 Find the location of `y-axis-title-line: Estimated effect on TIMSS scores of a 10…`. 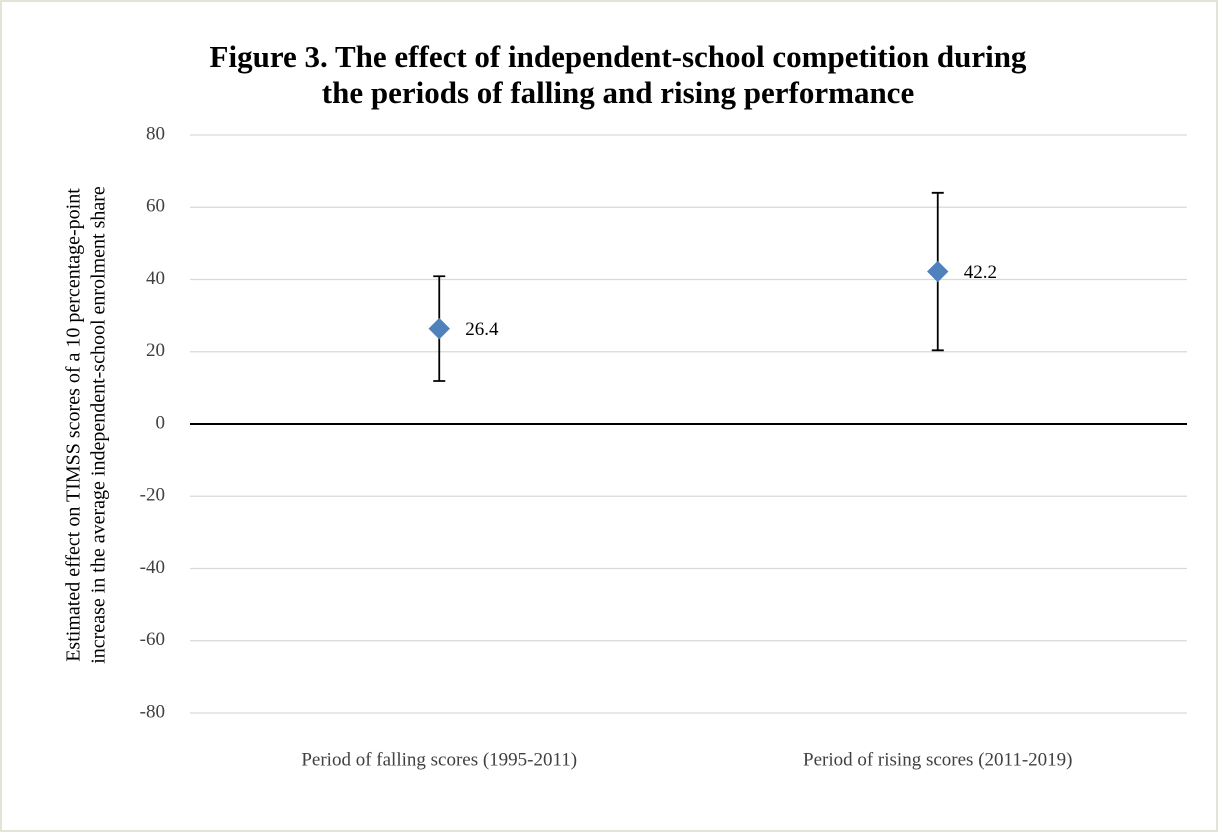

y-axis-title-line: Estimated effect on TIMSS scores of a 10… is located at coordinates (74, 425).